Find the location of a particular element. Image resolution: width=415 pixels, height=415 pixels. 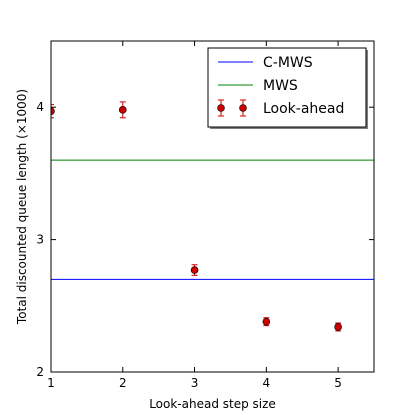

x-tick-label: 2 is located at coordinates (123, 383).